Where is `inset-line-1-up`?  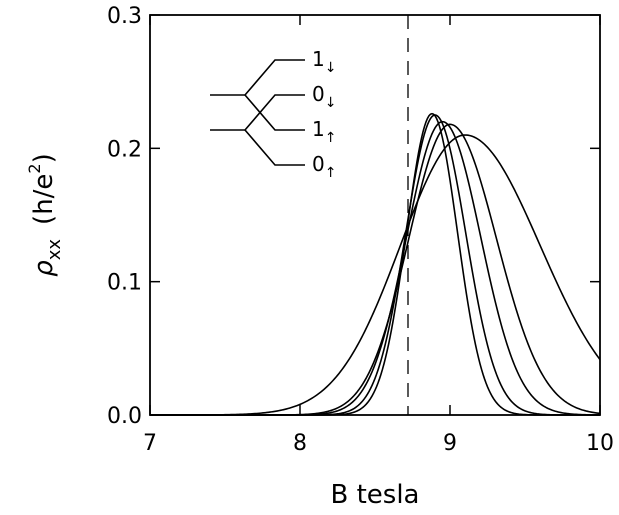 inset-line-1-up is located at coordinates (274, 112).